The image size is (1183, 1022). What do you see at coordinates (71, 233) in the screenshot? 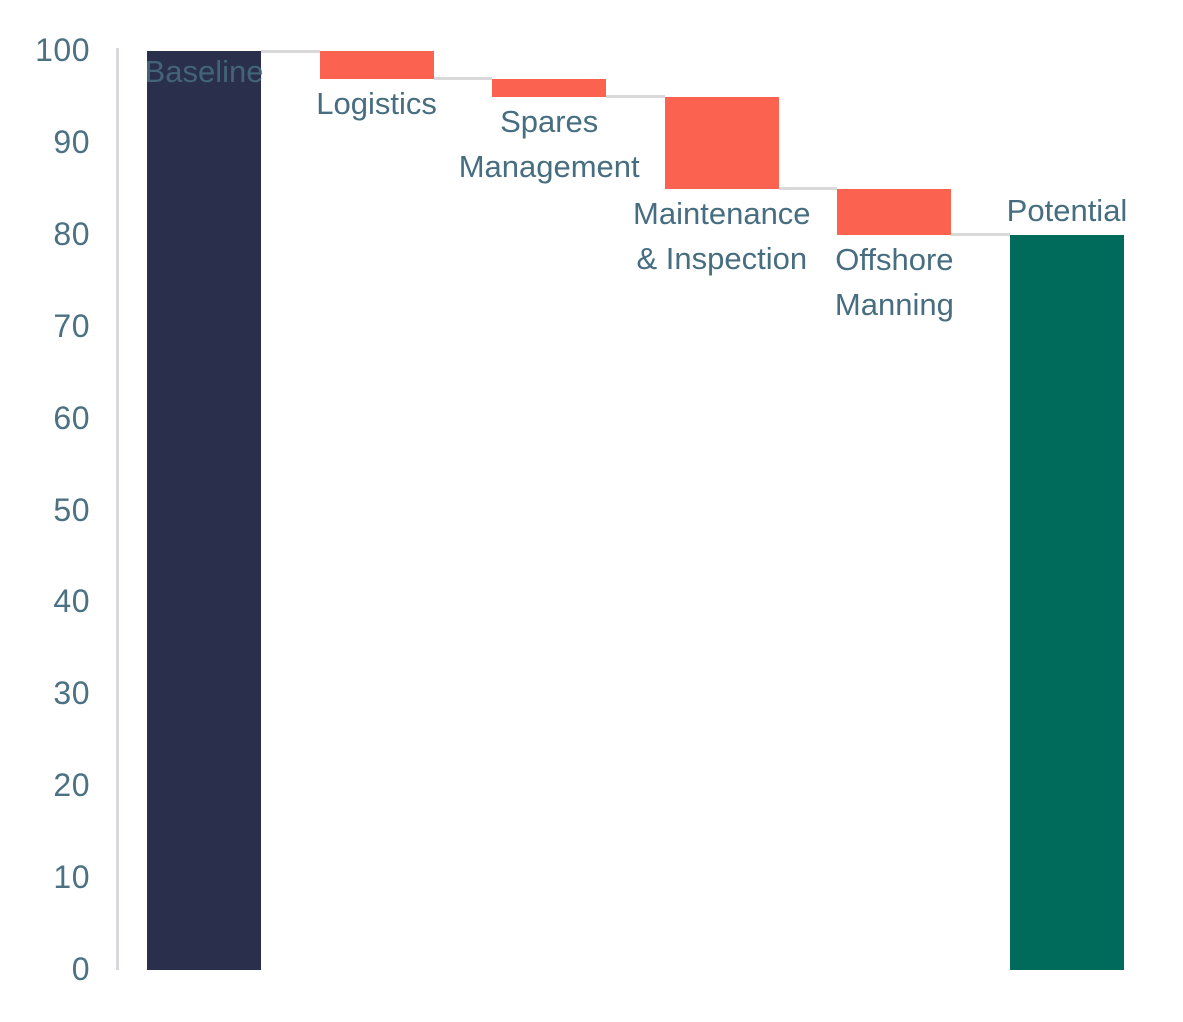
I see `y-axis-tick-label: 80` at bounding box center [71, 233].